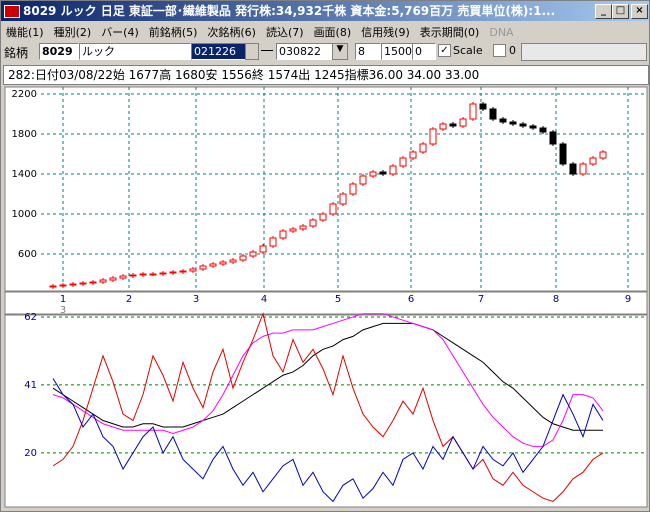  What do you see at coordinates (72, 32) in the screenshot?
I see `menu-item: 種別(2)` at bounding box center [72, 32].